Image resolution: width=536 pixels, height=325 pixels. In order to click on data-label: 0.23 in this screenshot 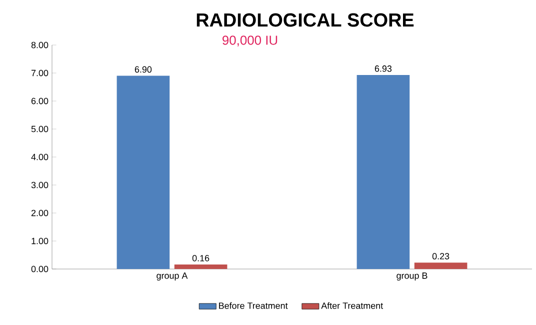, I will do `click(441, 256)`.